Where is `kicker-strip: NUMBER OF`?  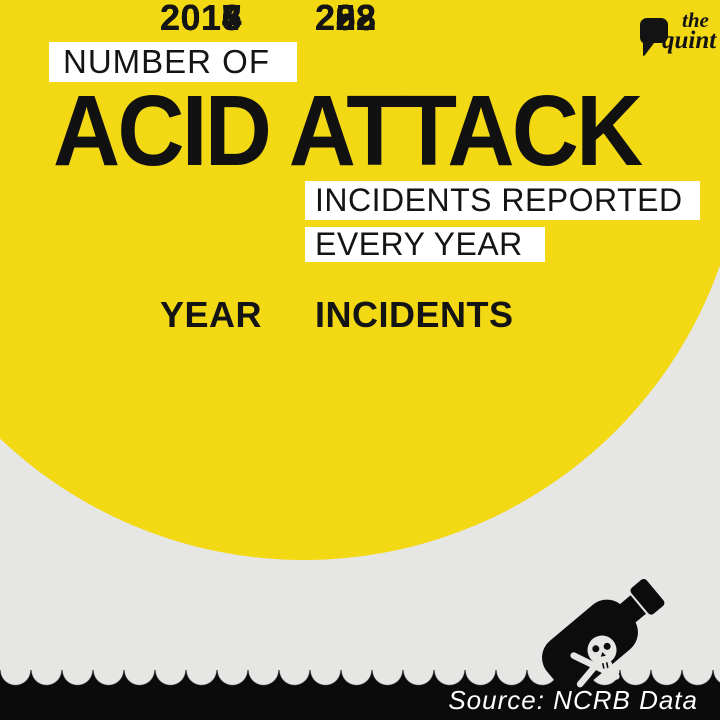 kicker-strip: NUMBER OF is located at coordinates (173, 62).